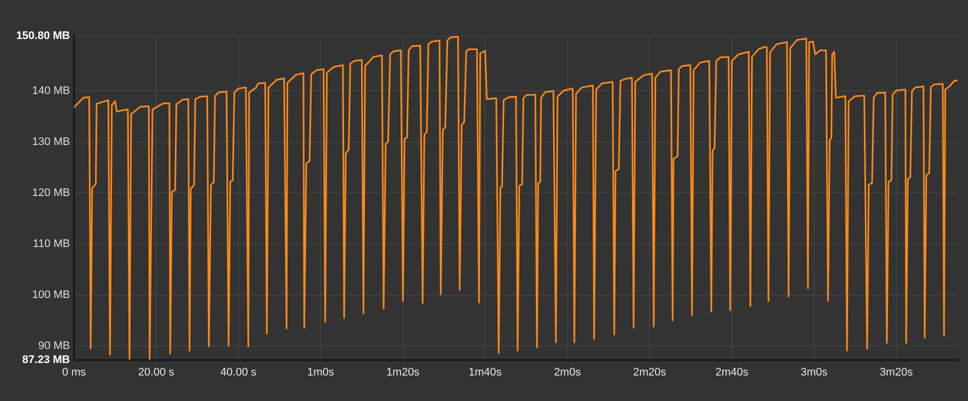 This screenshot has width=968, height=401. I want to click on x-tick-label: 1m40s, so click(485, 372).